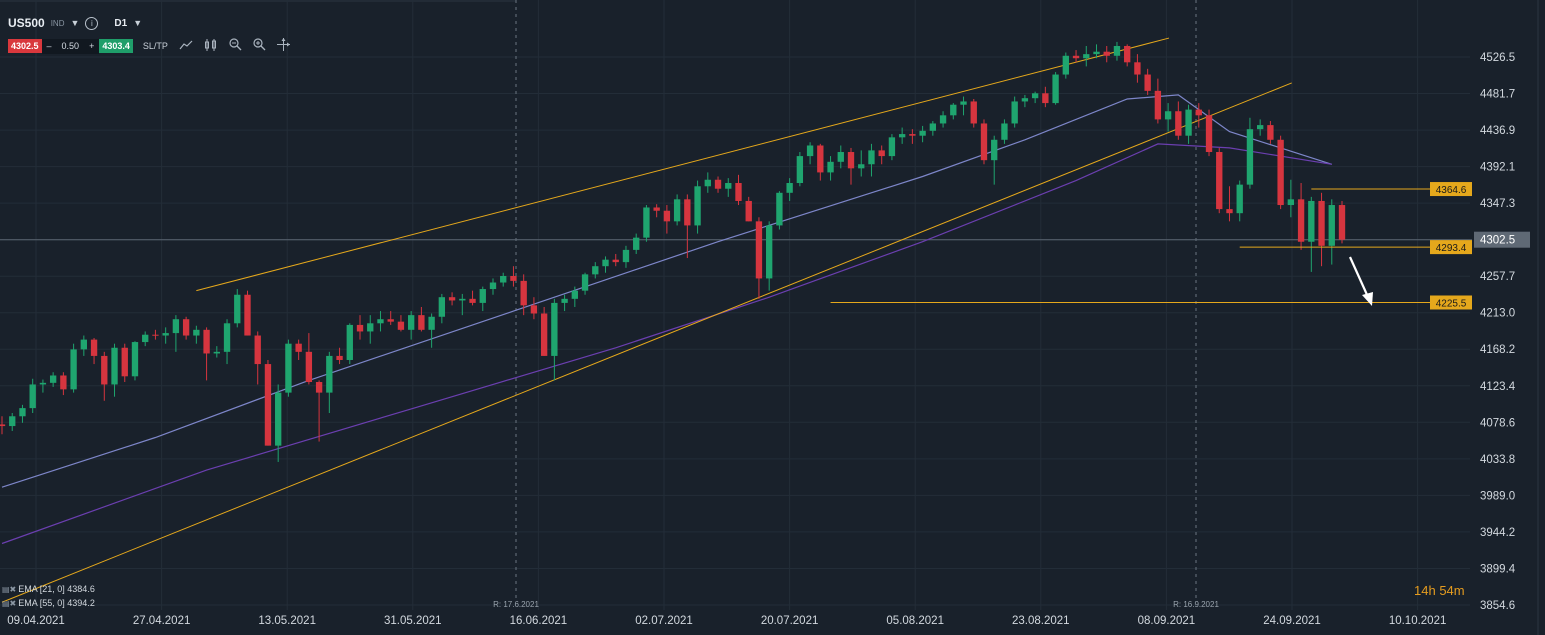  What do you see at coordinates (162, 621) in the screenshot?
I see `x-tick-label: 27.04.2021` at bounding box center [162, 621].